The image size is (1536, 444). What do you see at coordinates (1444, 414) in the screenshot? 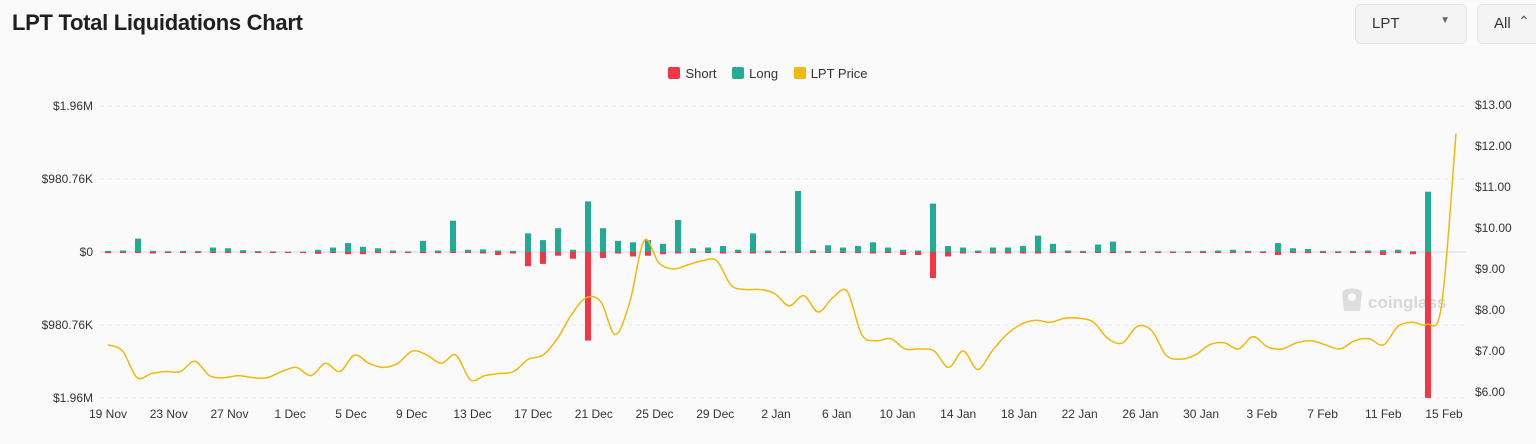
I see `x-tick-label: 15 Feb` at bounding box center [1444, 414].